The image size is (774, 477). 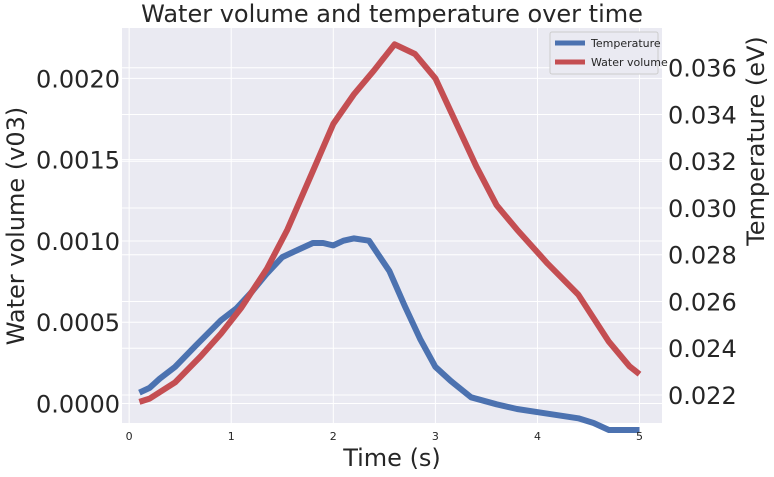 I want to click on x-tick-label: 4, so click(x=537, y=436).